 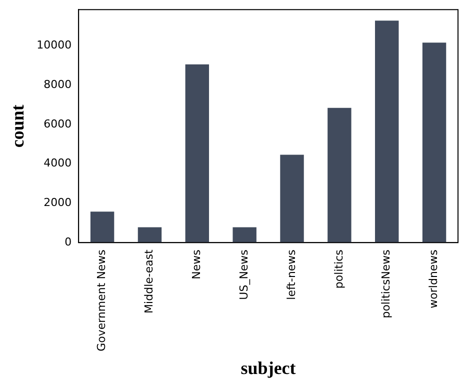 I want to click on x-axis-title: subject, so click(x=268, y=368).